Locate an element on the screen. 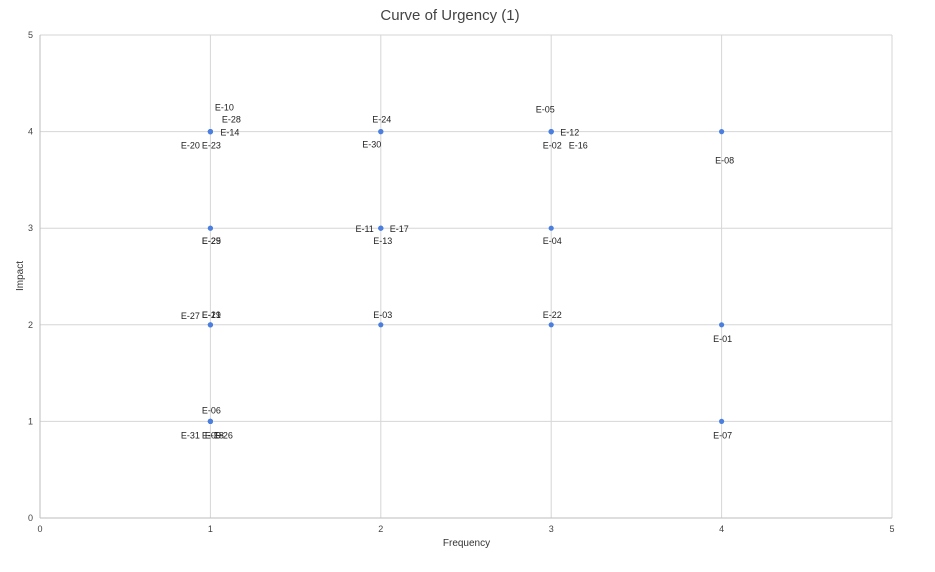  x-tick-label: 0 is located at coordinates (39, 529).